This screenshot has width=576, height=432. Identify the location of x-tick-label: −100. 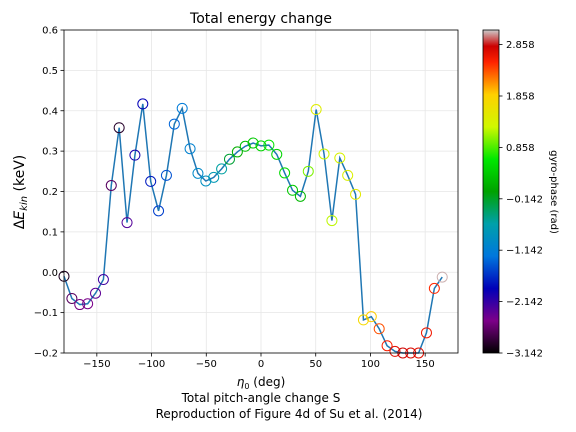
(151, 364).